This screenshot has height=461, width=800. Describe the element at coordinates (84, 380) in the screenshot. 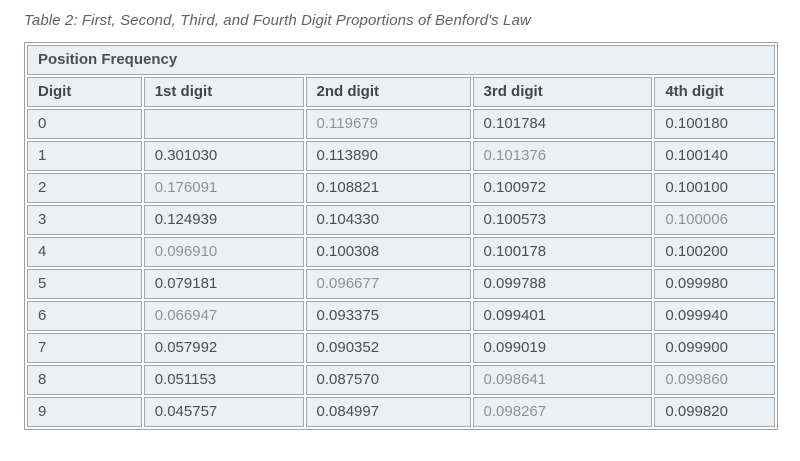

I see `digit-cell: 8` at that location.